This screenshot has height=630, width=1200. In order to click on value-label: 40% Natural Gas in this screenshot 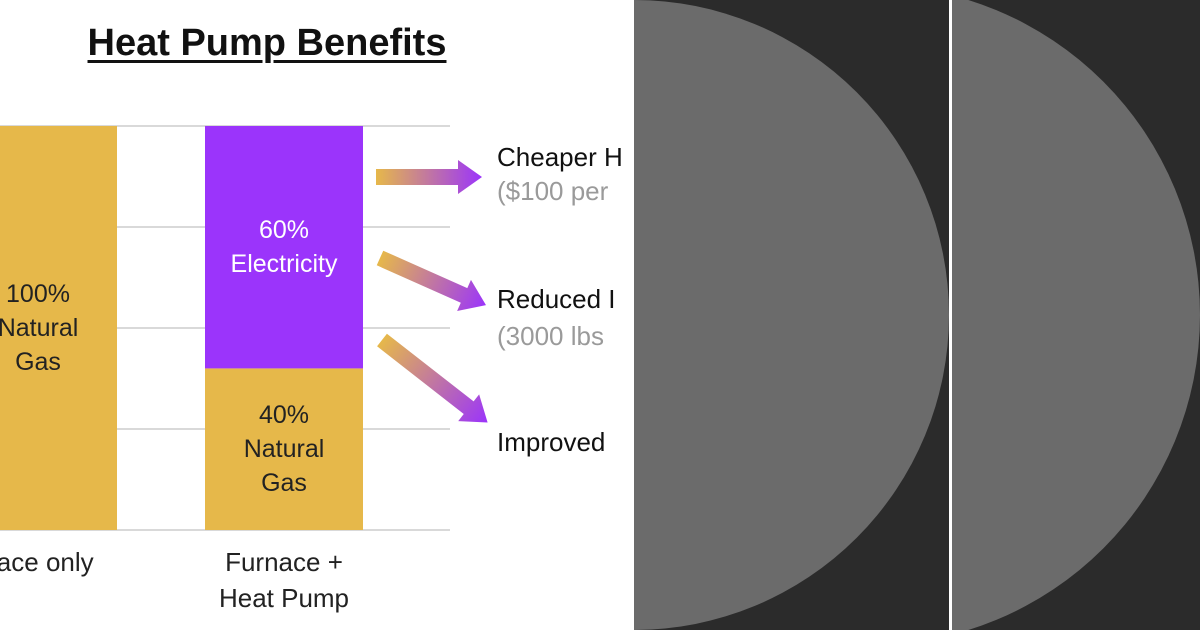, I will do `click(284, 449)`.